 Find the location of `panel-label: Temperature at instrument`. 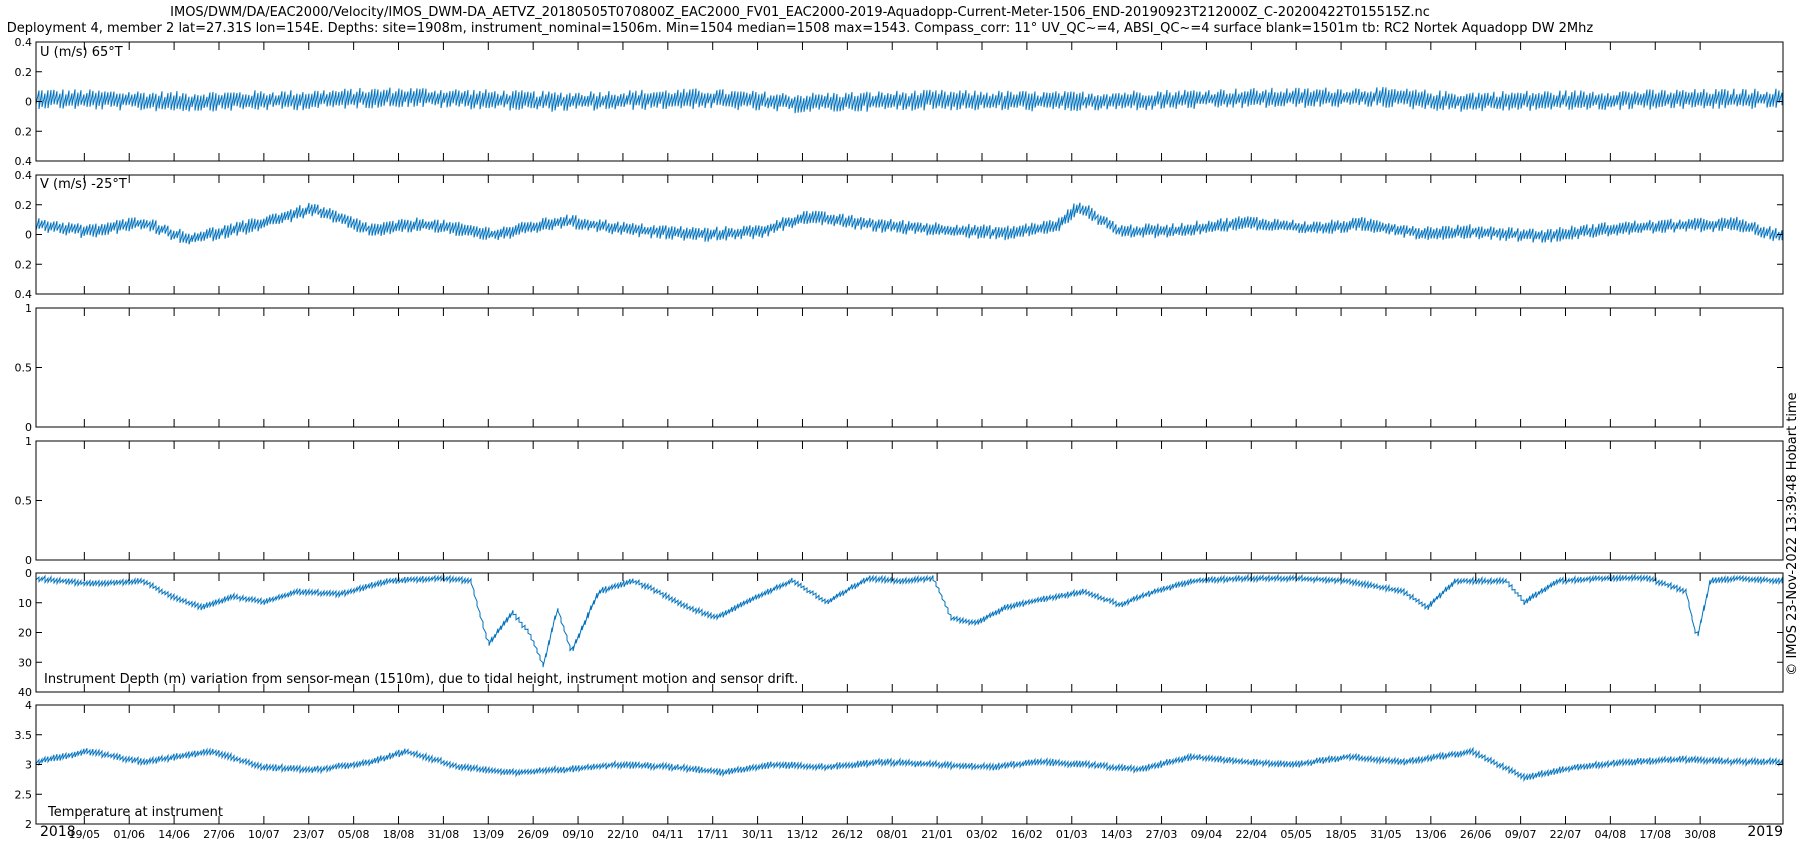

panel-label: Temperature at instrument is located at coordinates (135, 812).